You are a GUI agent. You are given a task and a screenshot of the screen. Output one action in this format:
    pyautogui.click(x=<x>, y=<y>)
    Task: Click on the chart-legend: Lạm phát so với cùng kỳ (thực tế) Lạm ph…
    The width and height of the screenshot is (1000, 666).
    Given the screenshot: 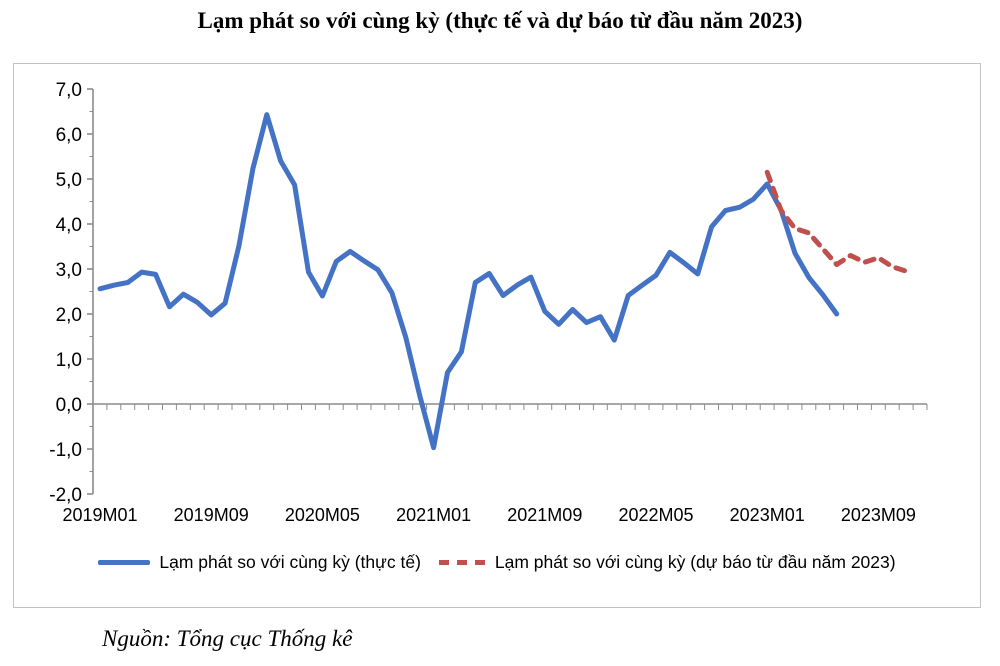 What is the action you would take?
    pyautogui.click(x=497, y=562)
    